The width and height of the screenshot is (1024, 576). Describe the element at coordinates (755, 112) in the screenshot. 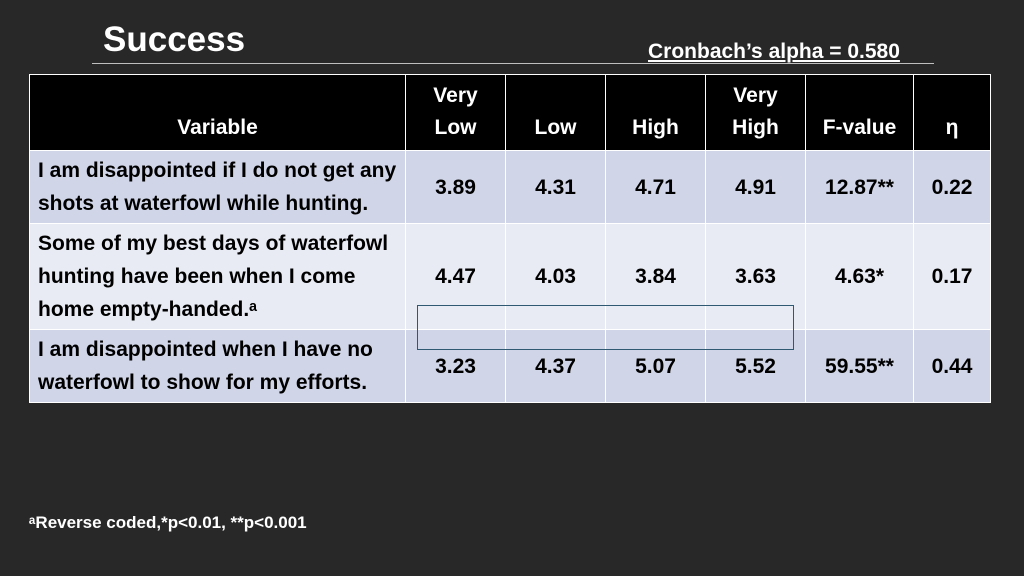

I see `header-very-high: Very High` at that location.